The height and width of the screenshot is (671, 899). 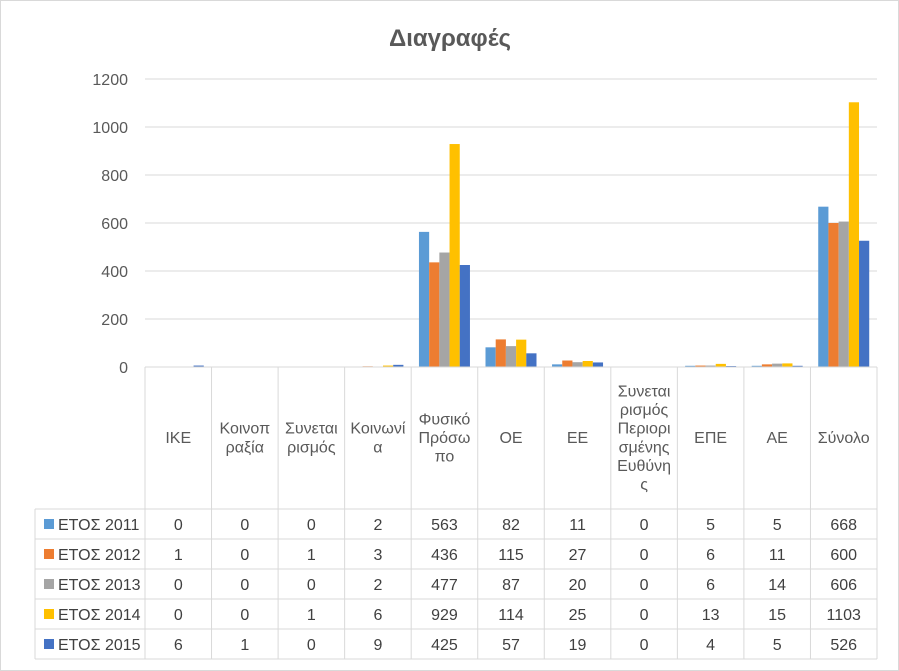 I want to click on table-cell: 600, so click(x=843, y=555).